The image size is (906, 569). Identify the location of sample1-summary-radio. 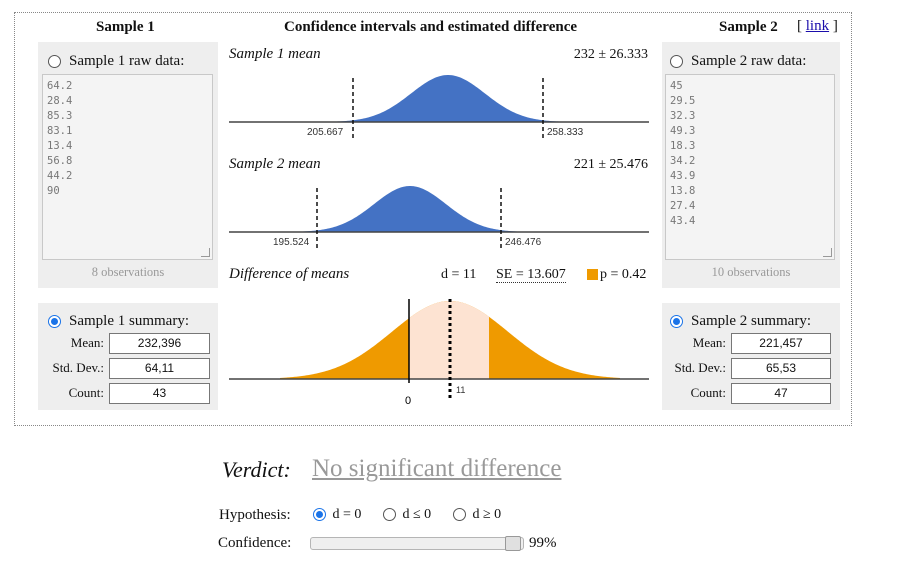
(54, 321).